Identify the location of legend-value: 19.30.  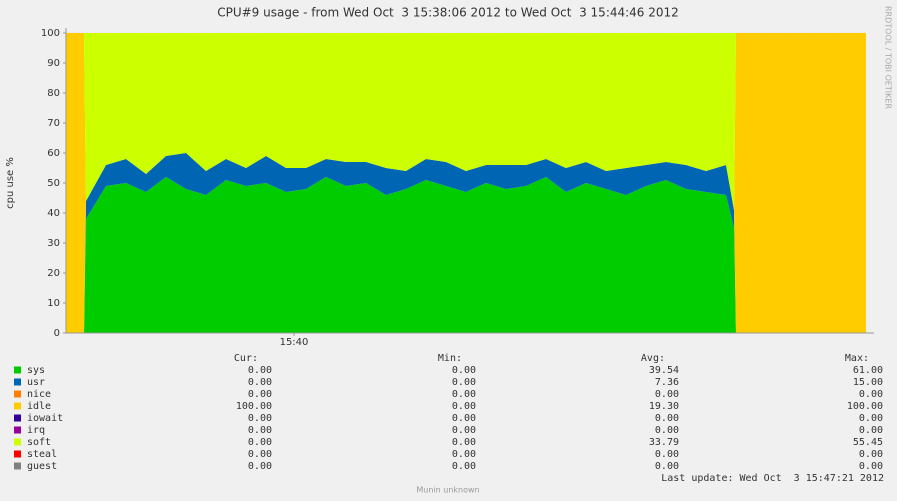
(664, 406).